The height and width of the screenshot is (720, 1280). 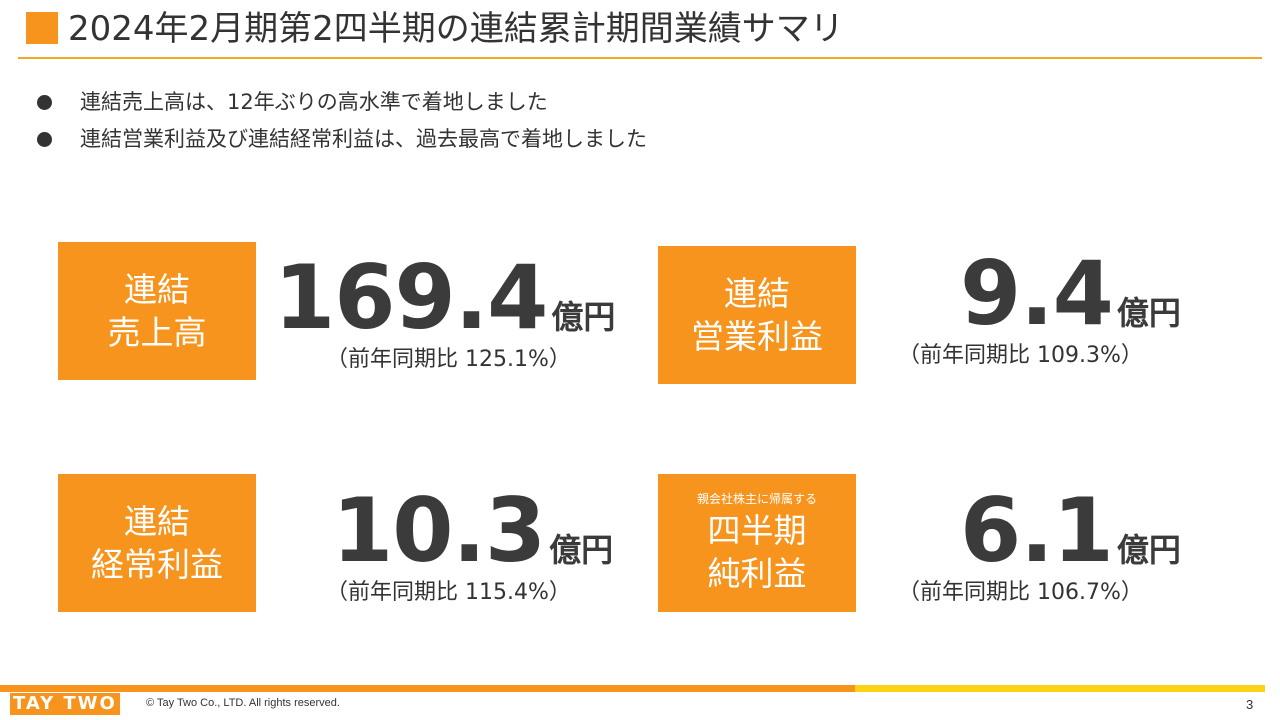 I want to click on metric-label-box-net-income: 親会社株主に帰属する 四半期 純利益, so click(x=757, y=543).